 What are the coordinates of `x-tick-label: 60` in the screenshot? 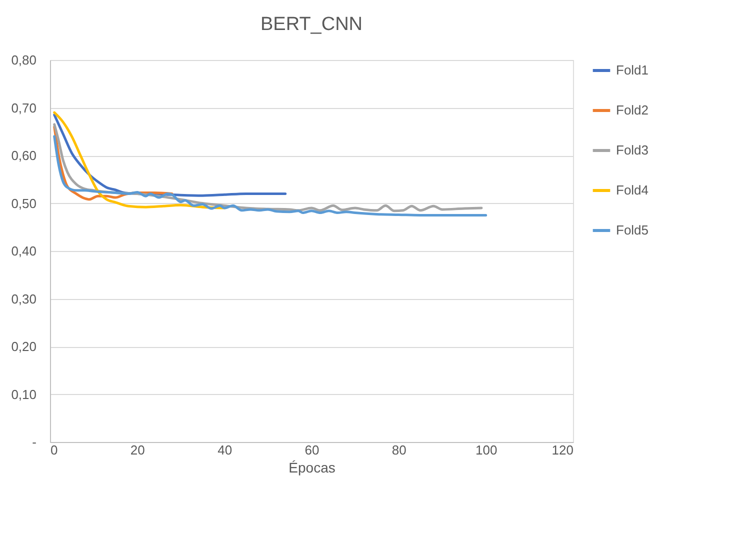 It's located at (312, 450).